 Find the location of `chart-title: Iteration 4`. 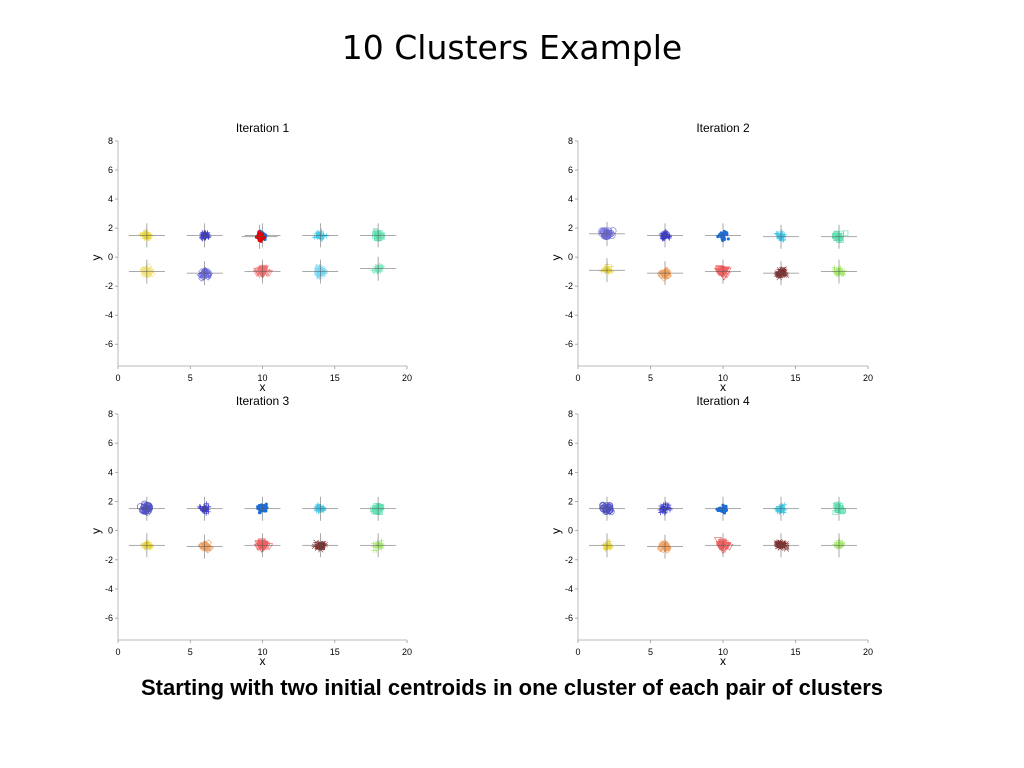

chart-title: Iteration 4 is located at coordinates (723, 401).